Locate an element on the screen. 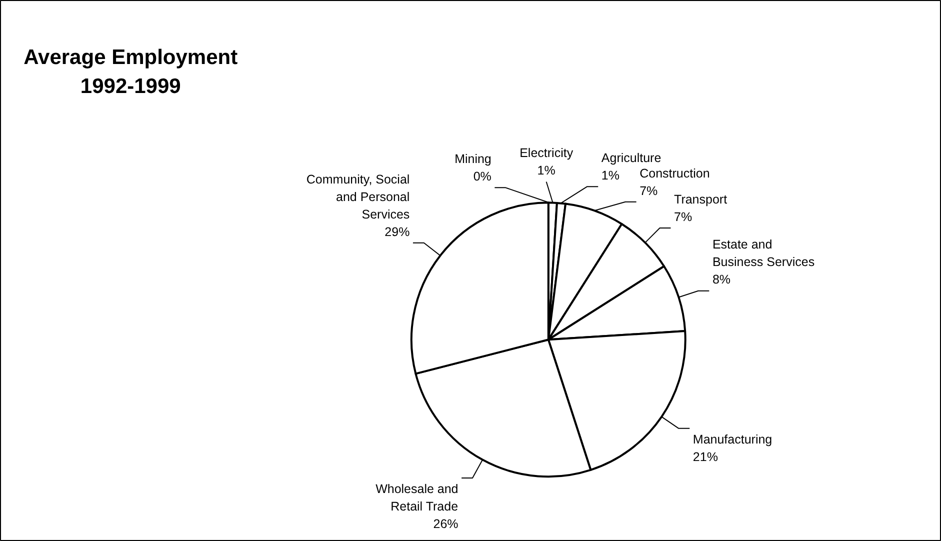  slice-label: Wholesale and Retail Trade is located at coordinates (417, 498).